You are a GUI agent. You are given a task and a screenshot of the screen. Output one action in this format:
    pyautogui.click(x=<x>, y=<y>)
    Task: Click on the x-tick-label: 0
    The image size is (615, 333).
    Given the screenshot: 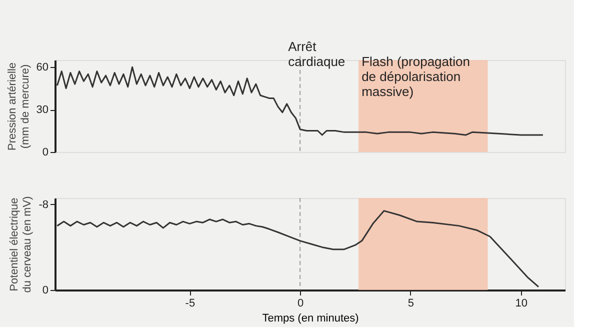 What is the action you would take?
    pyautogui.click(x=301, y=304)
    